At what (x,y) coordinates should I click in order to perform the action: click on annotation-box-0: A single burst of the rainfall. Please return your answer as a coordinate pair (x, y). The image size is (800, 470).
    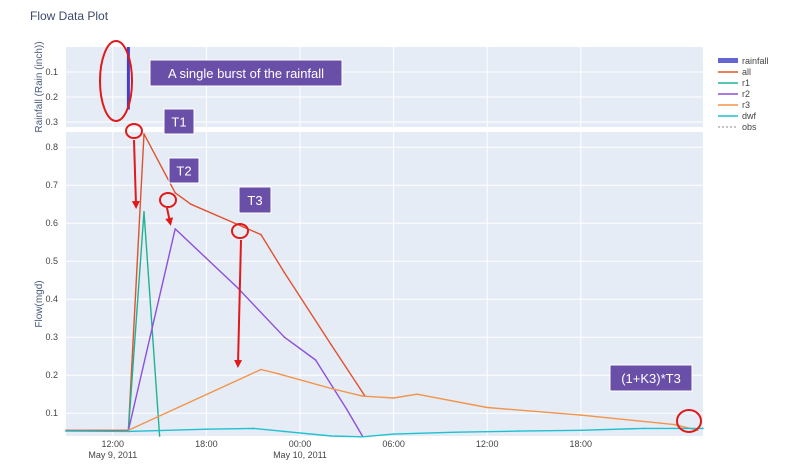
    Looking at the image, I should click on (246, 73).